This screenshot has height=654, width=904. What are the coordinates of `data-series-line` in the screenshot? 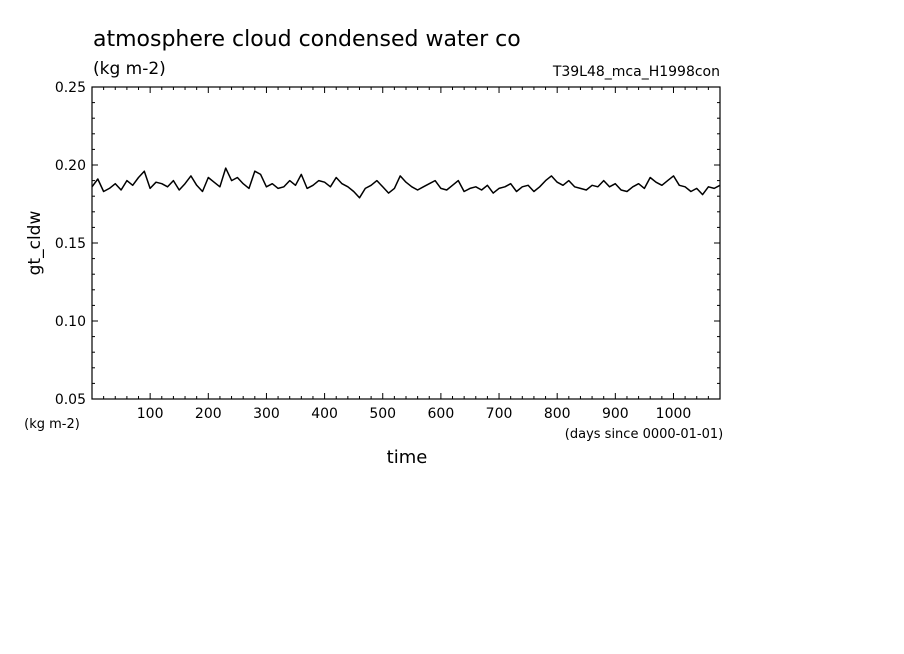 It's located at (406, 183).